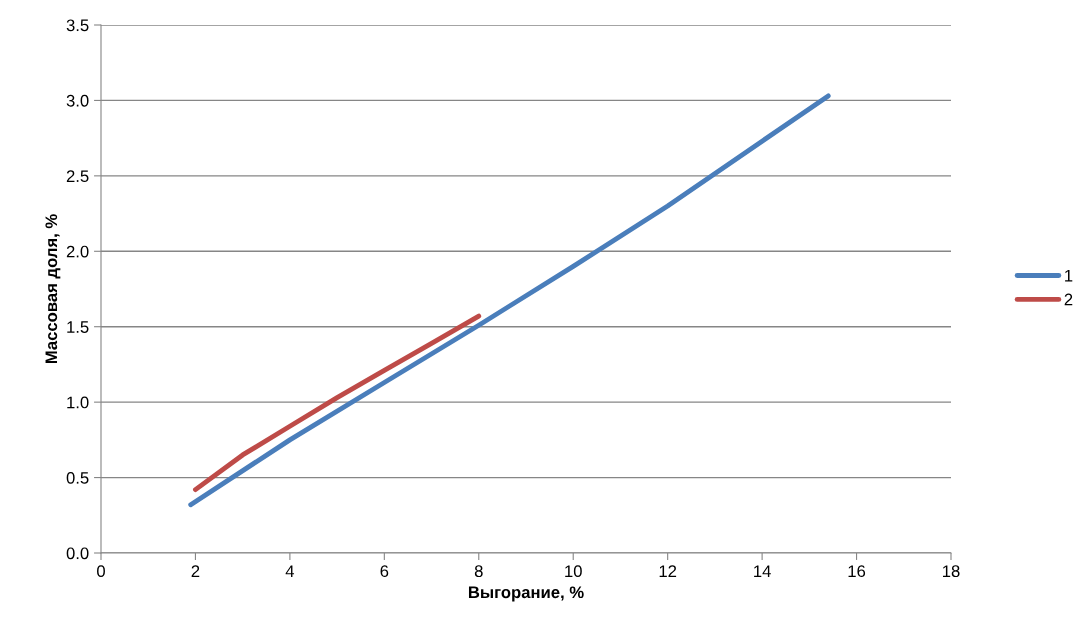 This screenshot has height=641, width=1081. Describe the element at coordinates (78, 327) in the screenshot. I see `y-tick-label: 1.5` at that location.